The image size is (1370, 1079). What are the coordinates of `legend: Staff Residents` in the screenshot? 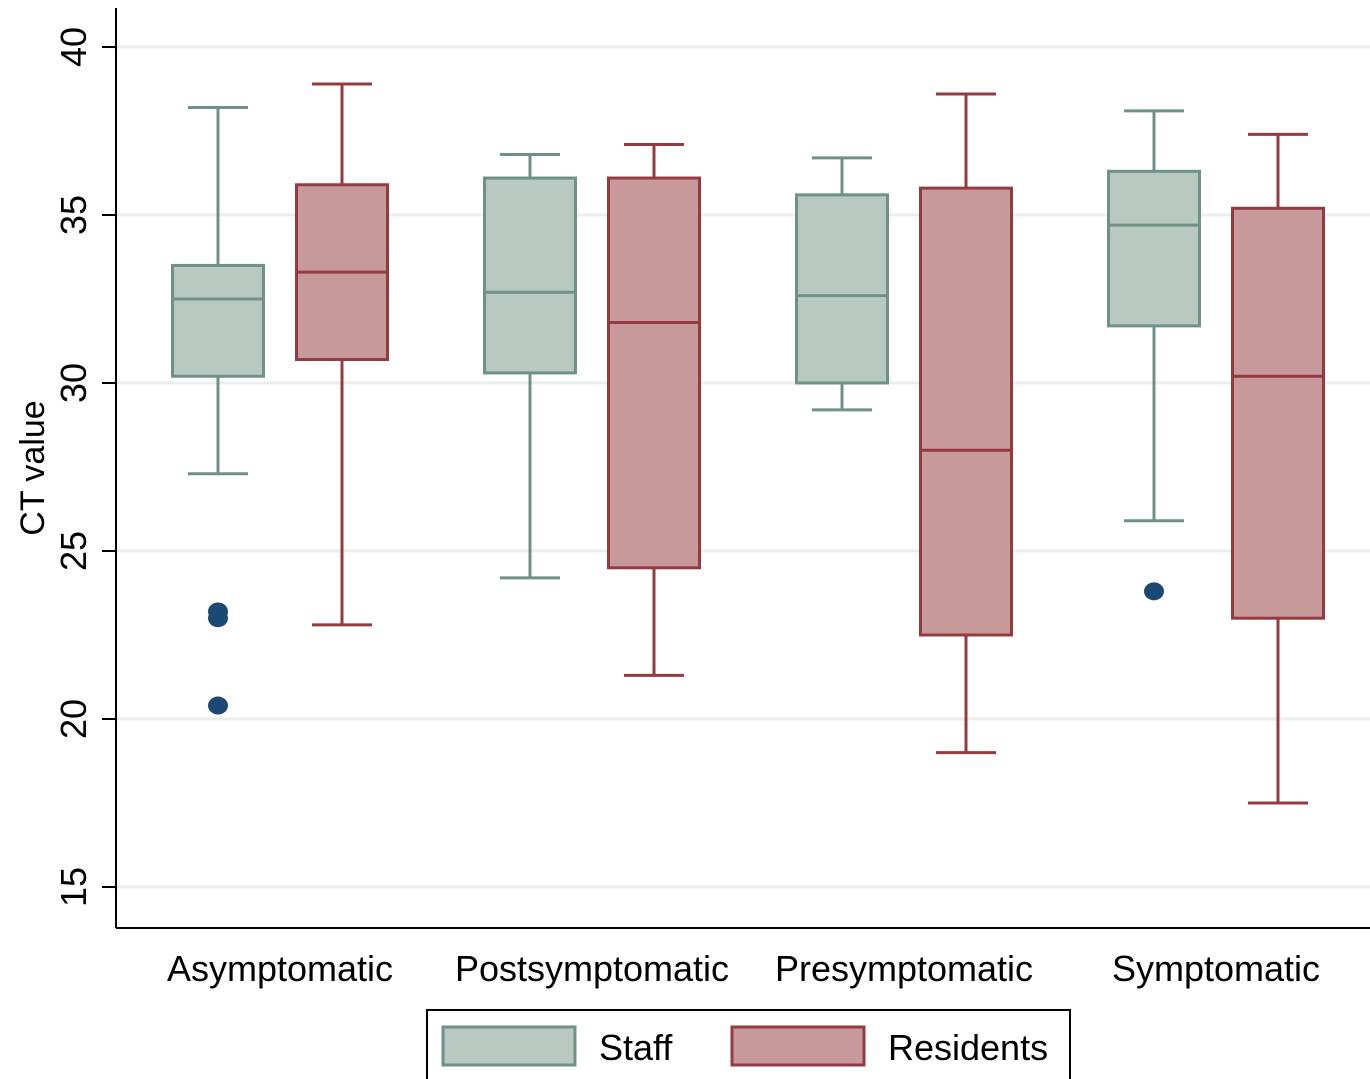 It's located at (748, 1044).